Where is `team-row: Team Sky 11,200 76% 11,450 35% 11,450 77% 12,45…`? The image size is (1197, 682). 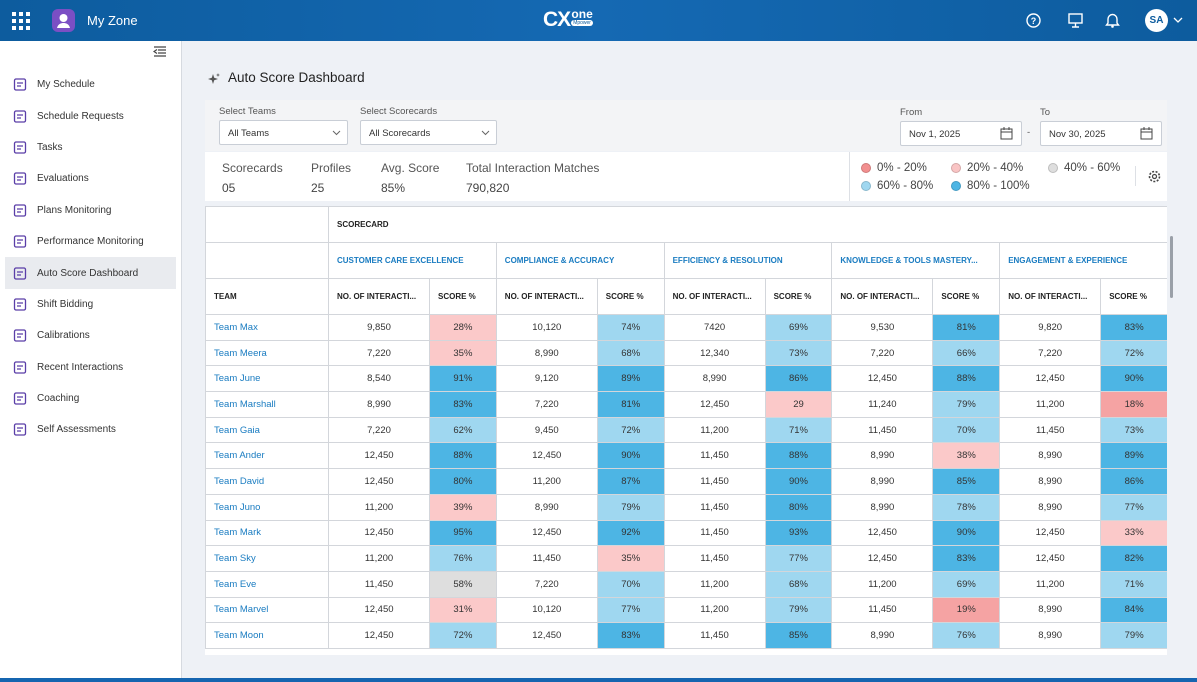
team-row: Team Sky 11,200 76% 11,450 35% 11,450 77% 12,45… is located at coordinates (686, 558).